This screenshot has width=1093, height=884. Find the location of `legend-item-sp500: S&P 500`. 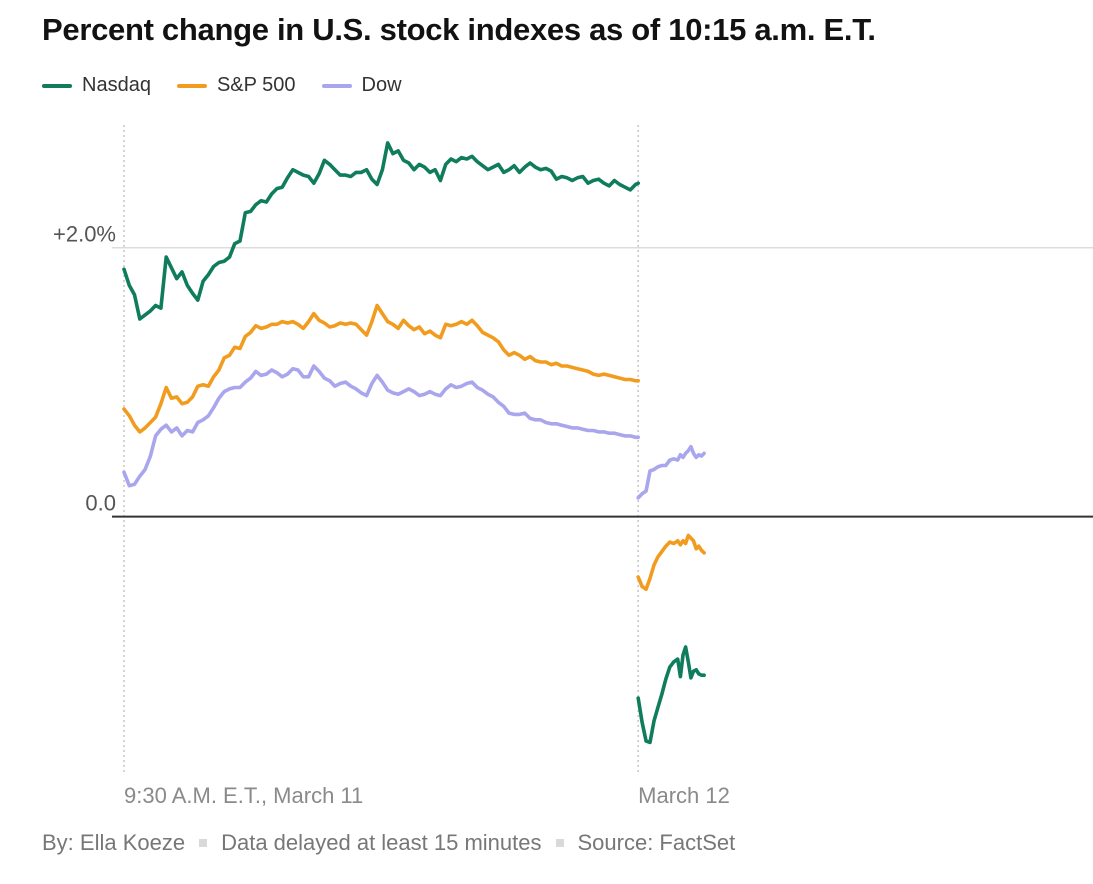

legend-item-sp500: S&P 500 is located at coordinates (236, 85).